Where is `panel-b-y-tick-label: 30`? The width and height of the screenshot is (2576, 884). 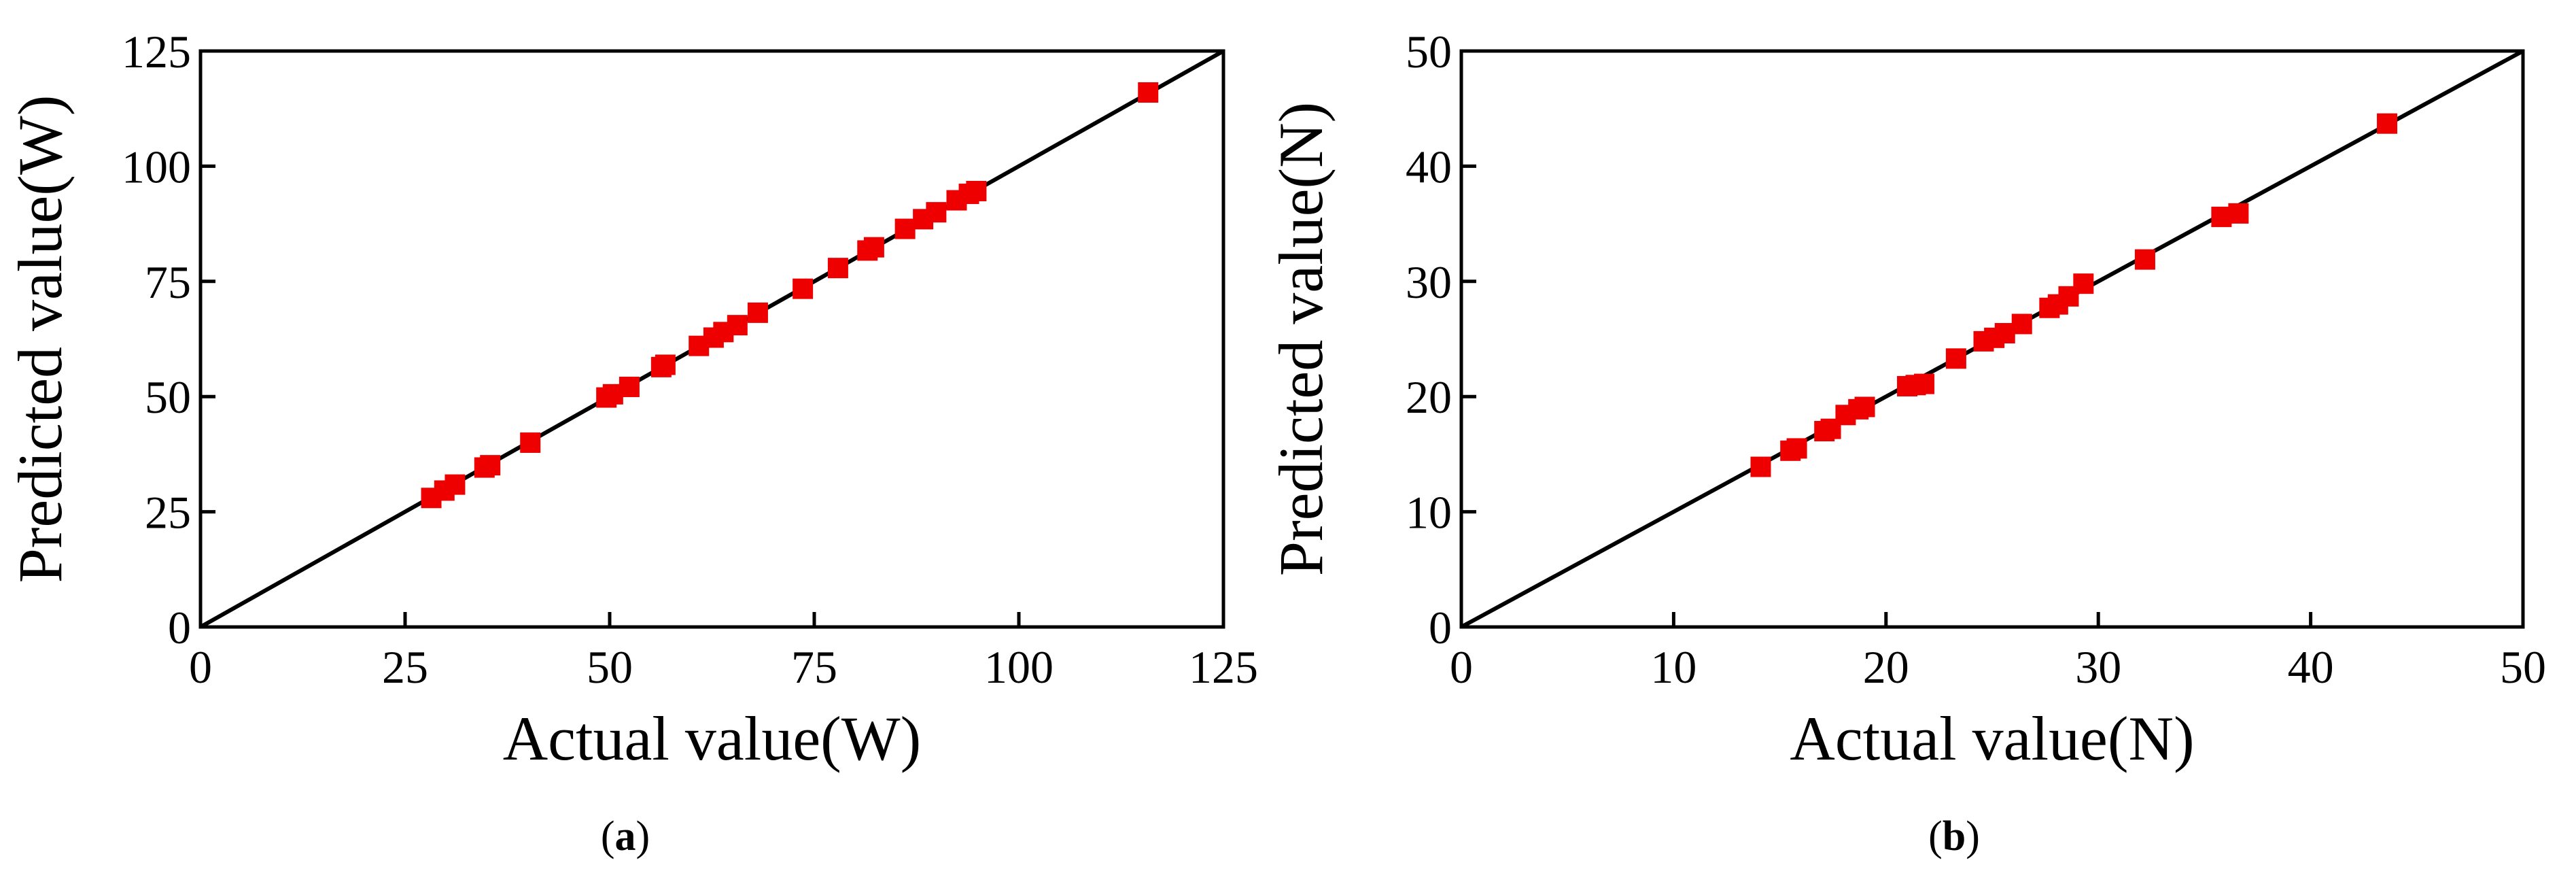
panel-b-y-tick-label: 30 is located at coordinates (1429, 282).